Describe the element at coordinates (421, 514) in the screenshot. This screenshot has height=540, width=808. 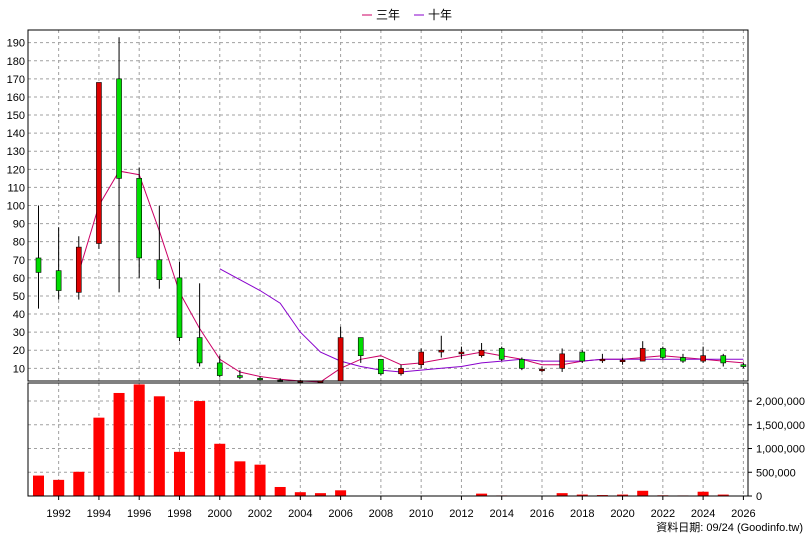
I see `x-tick-label: 2010` at that location.